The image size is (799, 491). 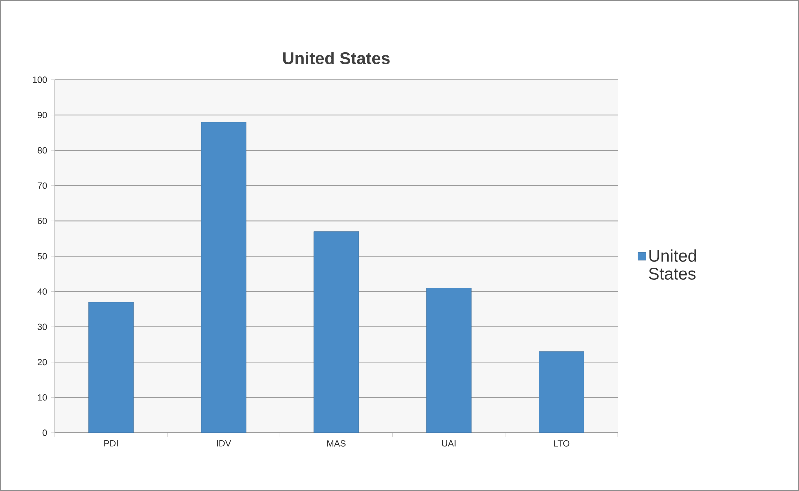 What do you see at coordinates (43, 291) in the screenshot?
I see `y-tick-label: 40` at bounding box center [43, 291].